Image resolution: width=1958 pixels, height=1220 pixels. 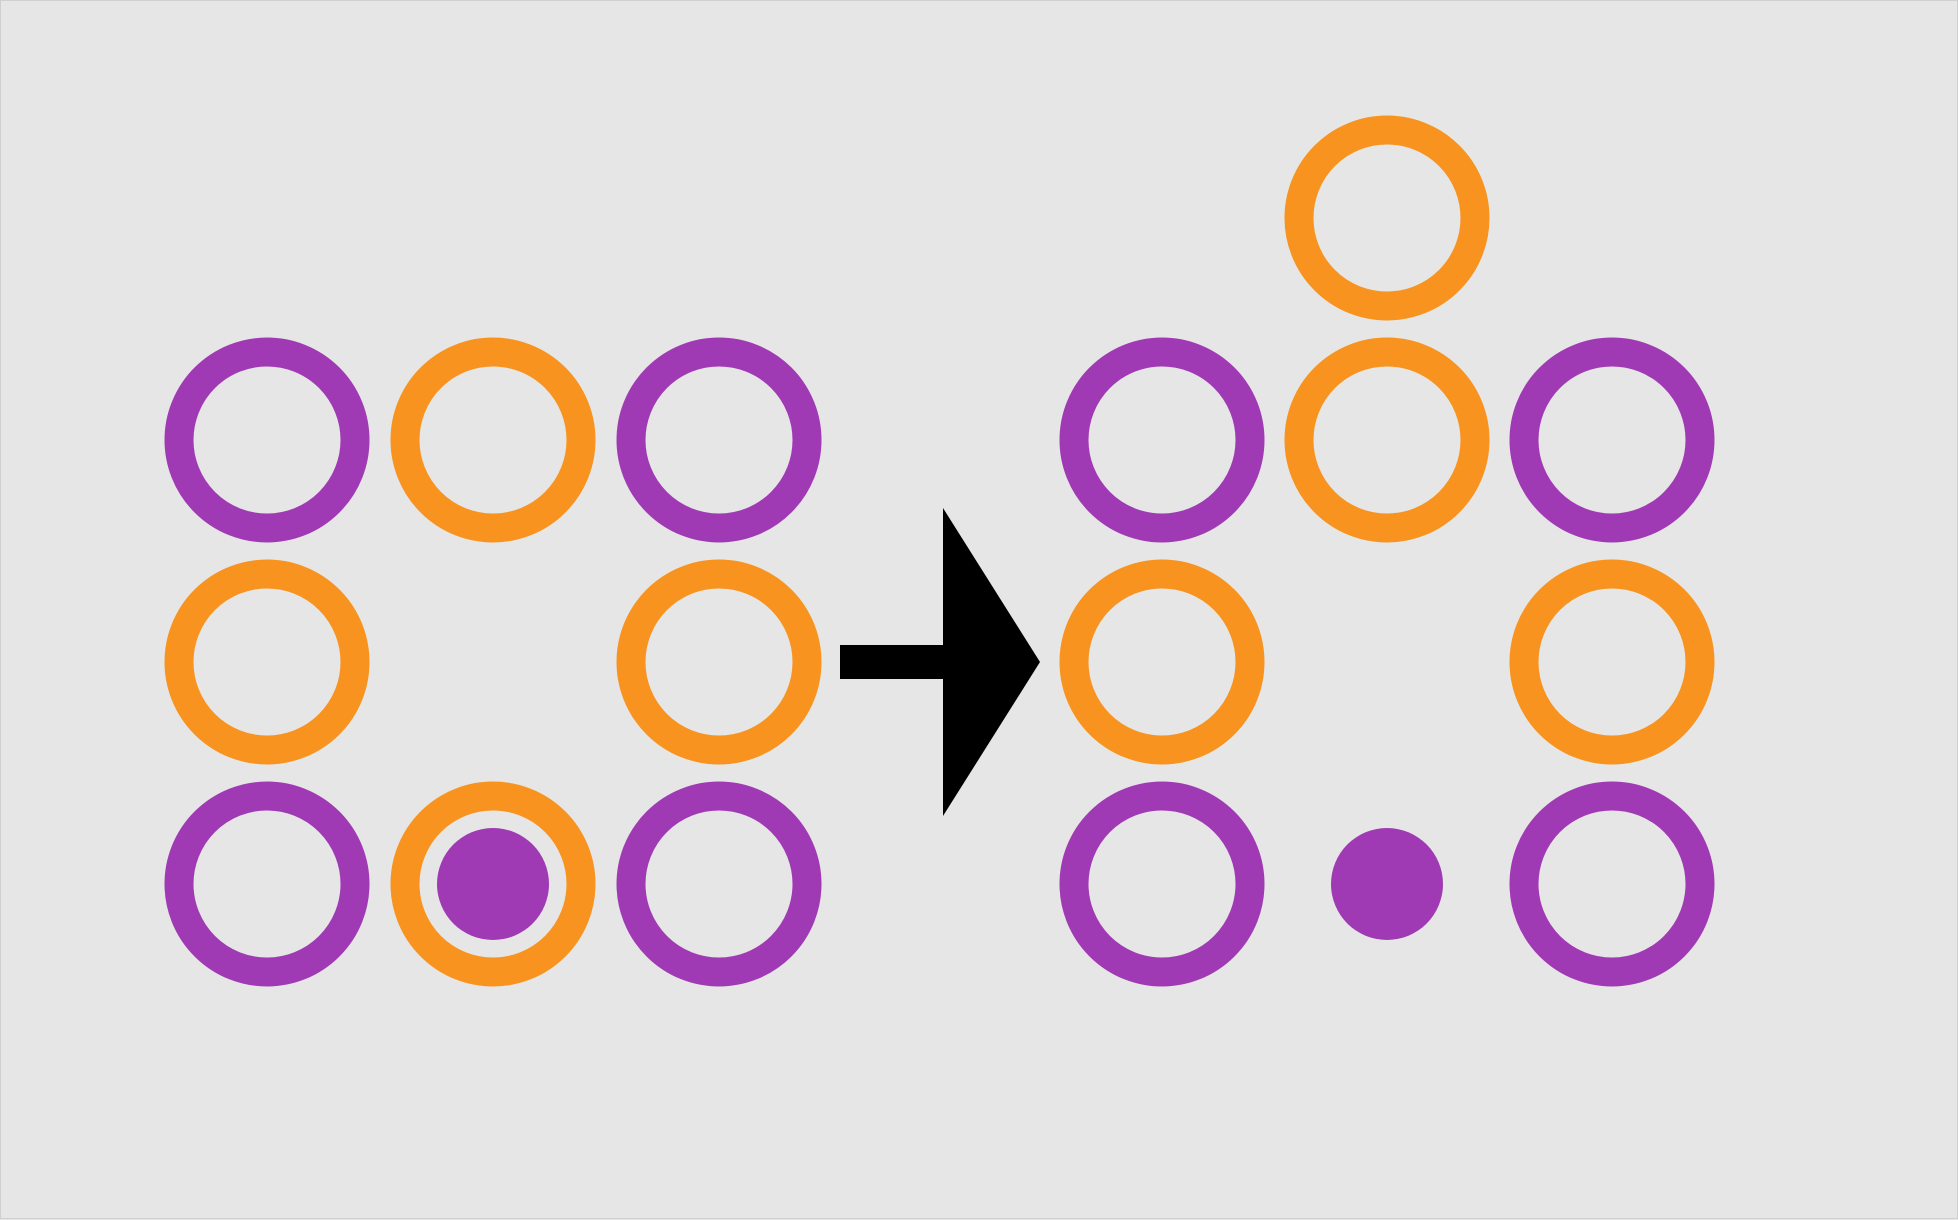 I want to click on transition-arrow, so click(x=940, y=662).